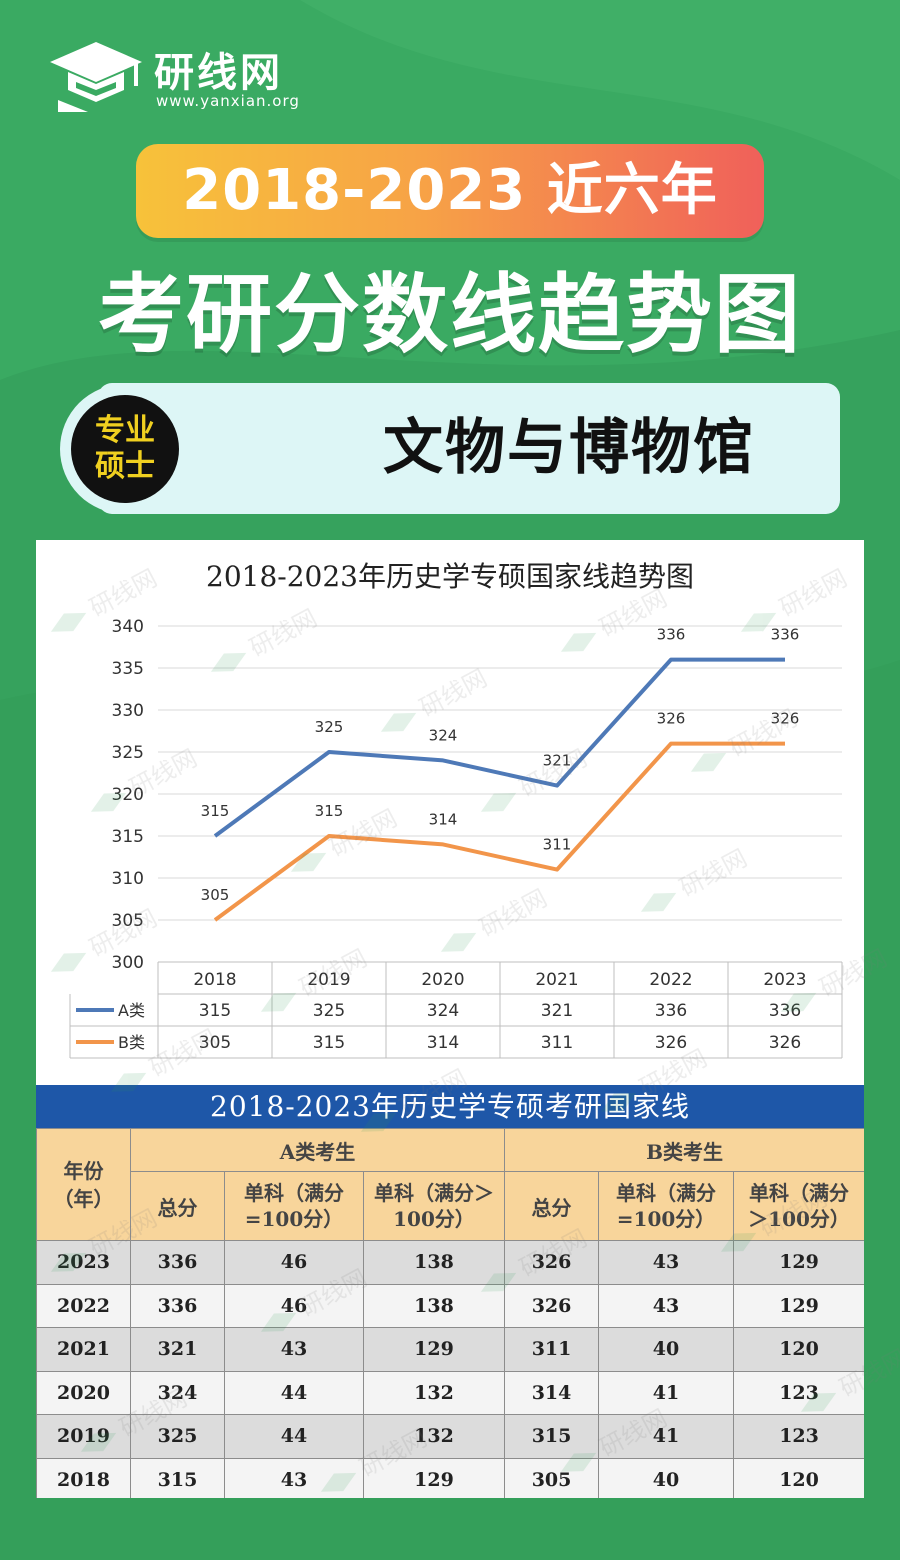 Image resolution: width=900 pixels, height=1560 pixels. I want to click on table-cell-a-sover: 138, so click(434, 1305).